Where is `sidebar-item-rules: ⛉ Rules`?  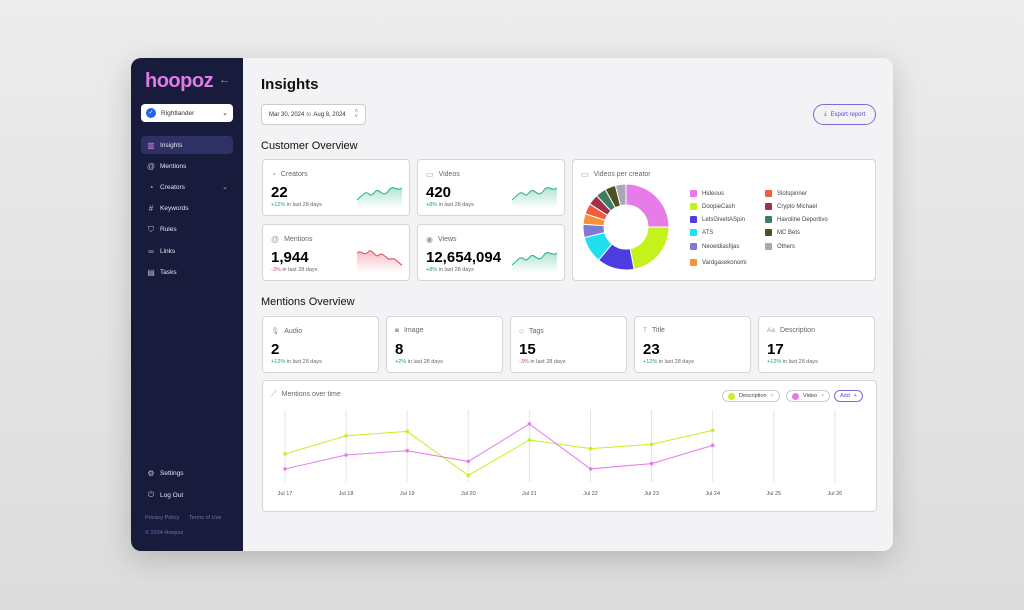 sidebar-item-rules: ⛉ Rules is located at coordinates (187, 230).